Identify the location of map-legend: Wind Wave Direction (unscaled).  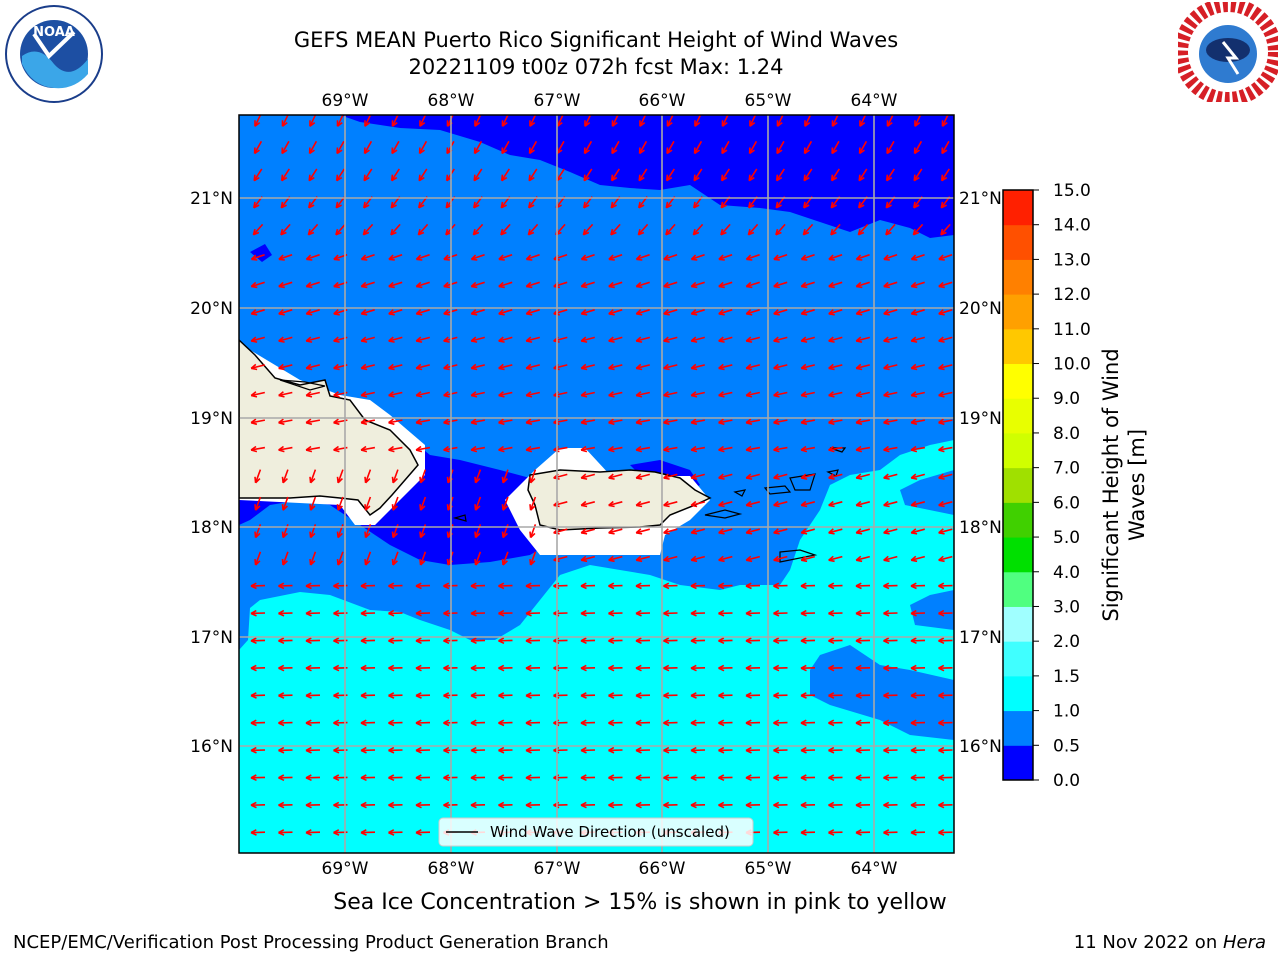
(596, 832).